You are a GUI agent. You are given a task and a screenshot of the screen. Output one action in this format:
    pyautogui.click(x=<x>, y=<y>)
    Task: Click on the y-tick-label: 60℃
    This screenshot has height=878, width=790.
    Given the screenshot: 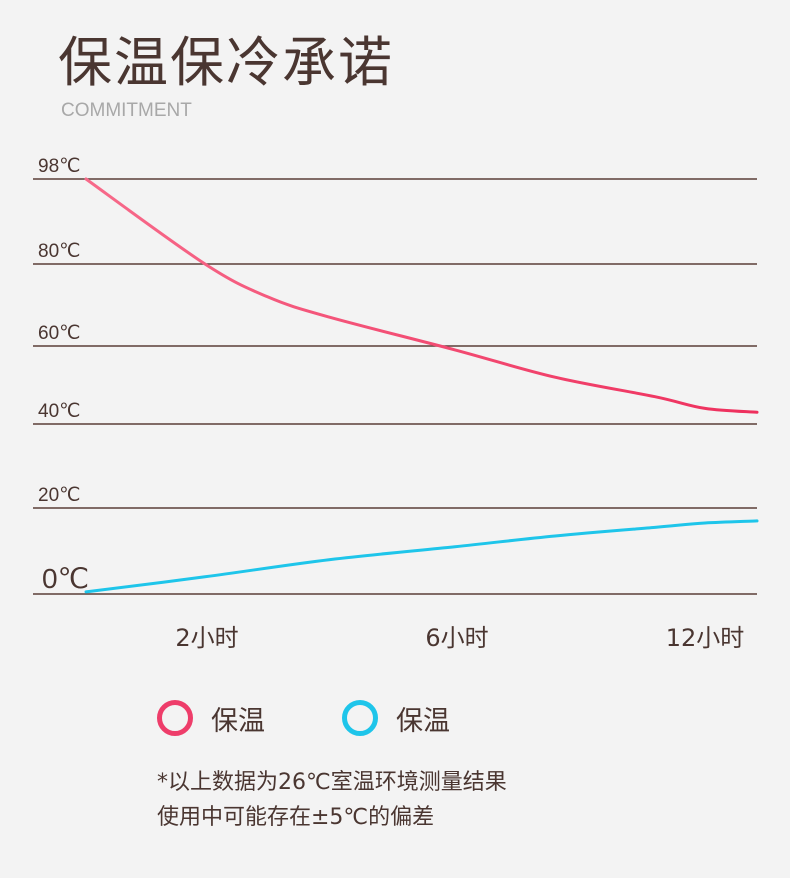 What is the action you would take?
    pyautogui.click(x=59, y=333)
    